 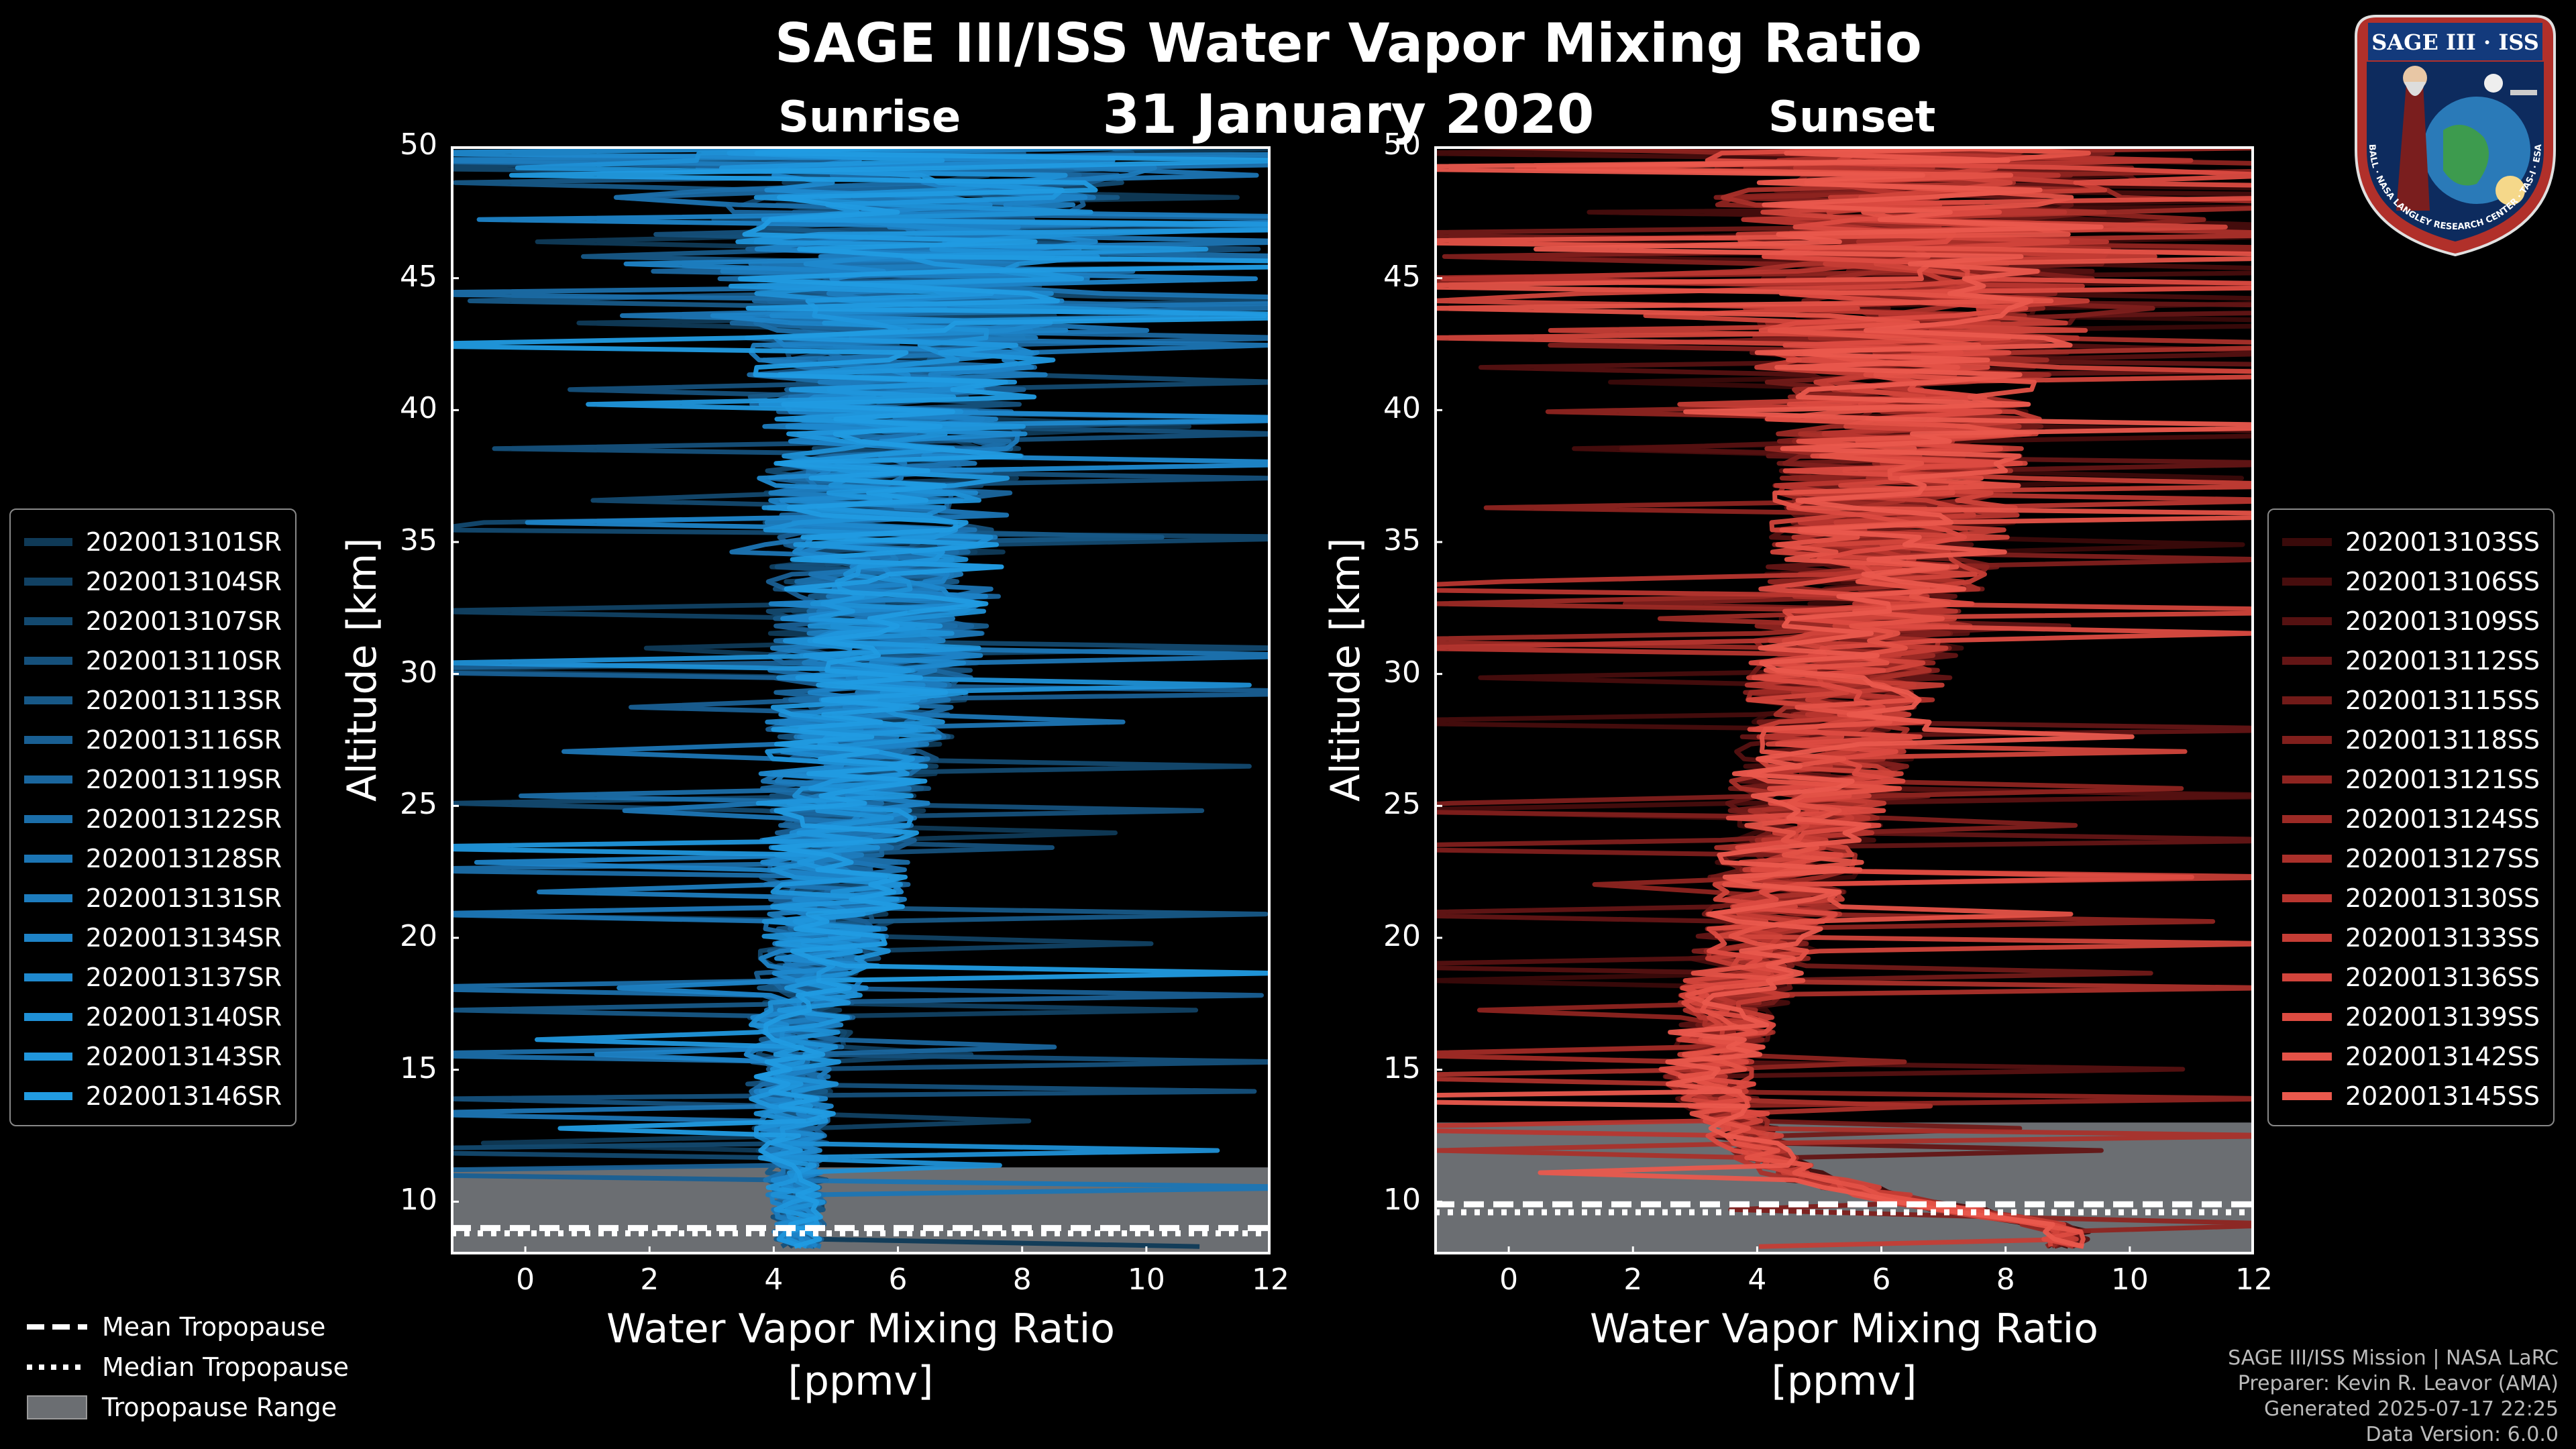 What do you see at coordinates (1633, 1280) in the screenshot?
I see `x-tick-label: 2` at bounding box center [1633, 1280].